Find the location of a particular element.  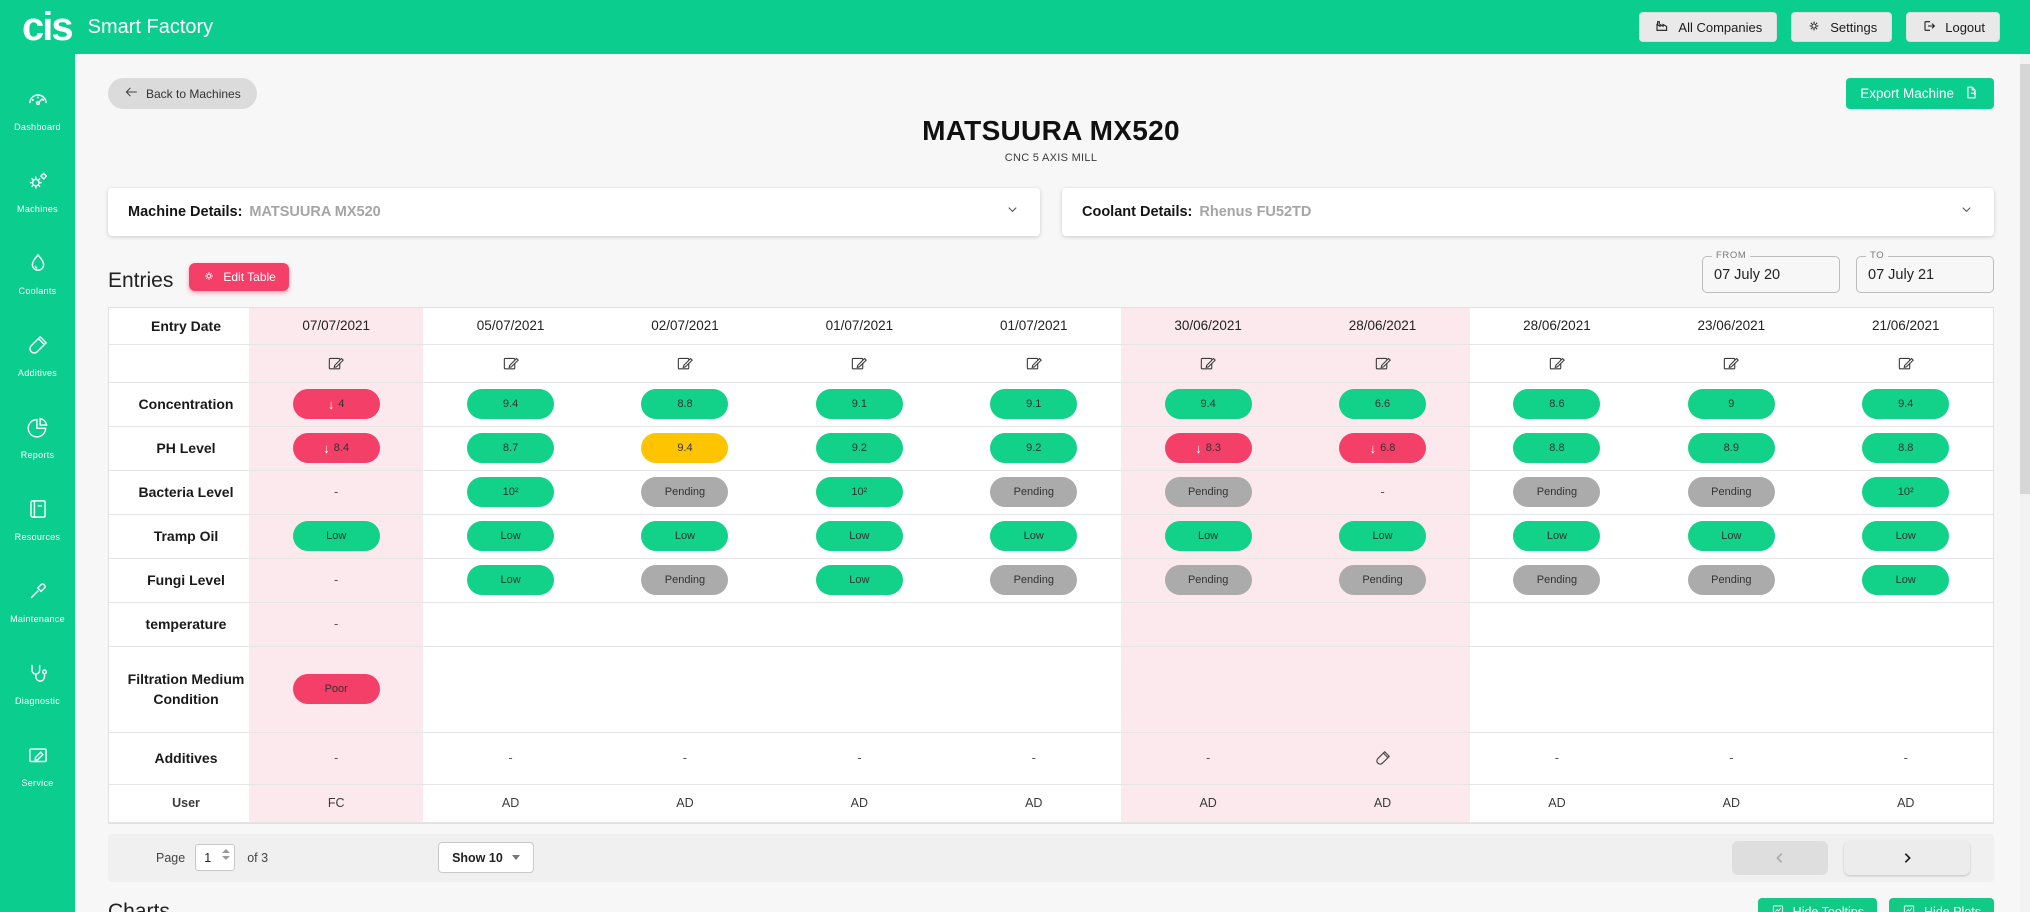

sidebar-item-label: Machines is located at coordinates (37, 209).